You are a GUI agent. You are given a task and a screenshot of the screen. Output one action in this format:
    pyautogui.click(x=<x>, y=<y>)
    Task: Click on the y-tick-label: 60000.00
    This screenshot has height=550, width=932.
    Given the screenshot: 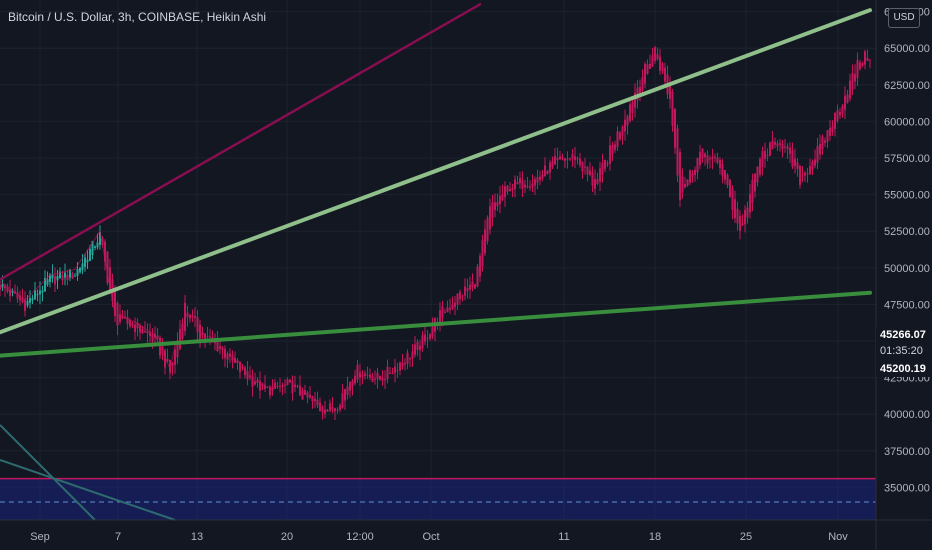 What is the action you would take?
    pyautogui.click(x=907, y=122)
    